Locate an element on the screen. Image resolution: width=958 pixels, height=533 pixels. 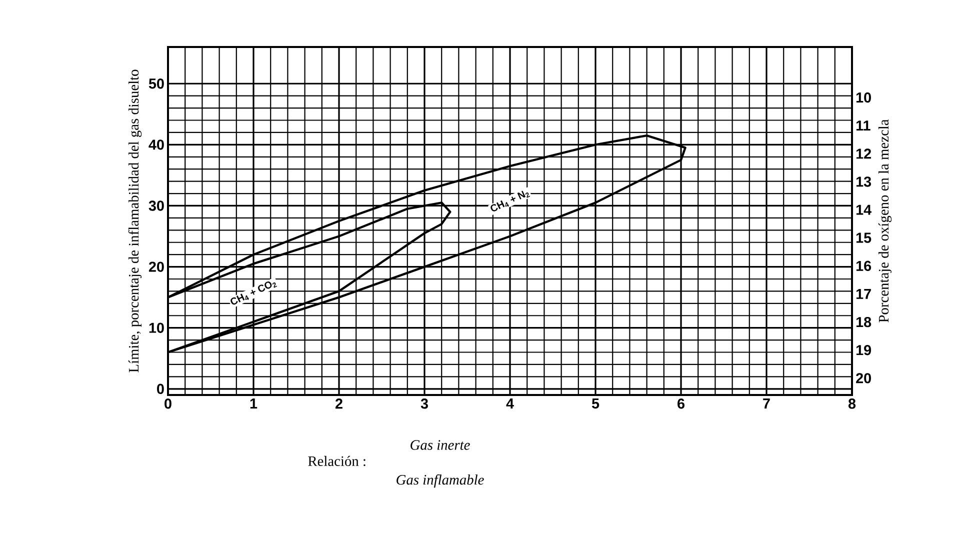
y2-tick-label: 11 is located at coordinates (863, 125).